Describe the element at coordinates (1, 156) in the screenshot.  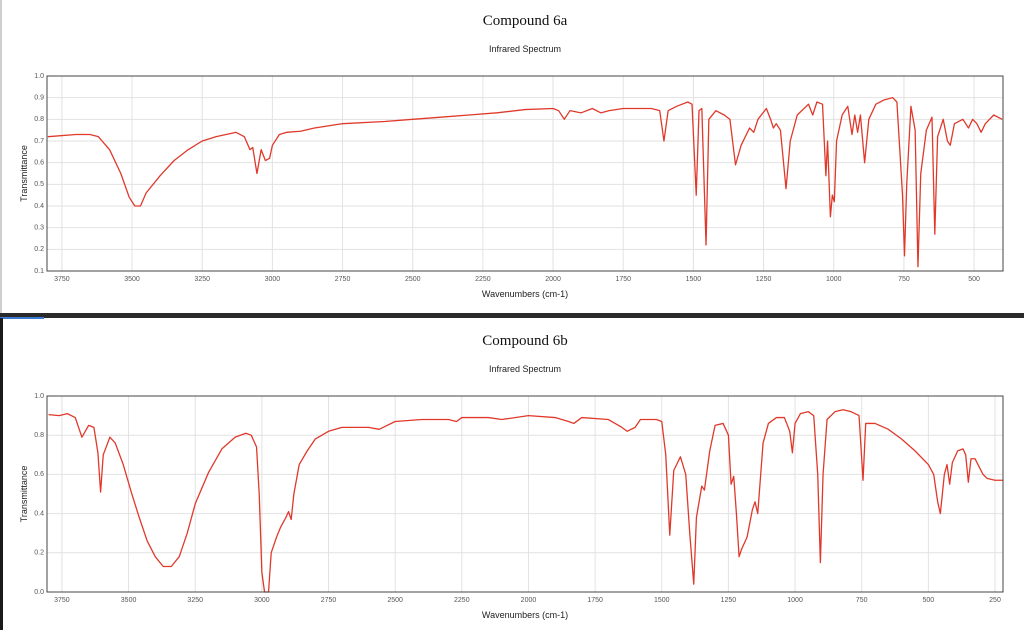
I see `left-edge` at that location.